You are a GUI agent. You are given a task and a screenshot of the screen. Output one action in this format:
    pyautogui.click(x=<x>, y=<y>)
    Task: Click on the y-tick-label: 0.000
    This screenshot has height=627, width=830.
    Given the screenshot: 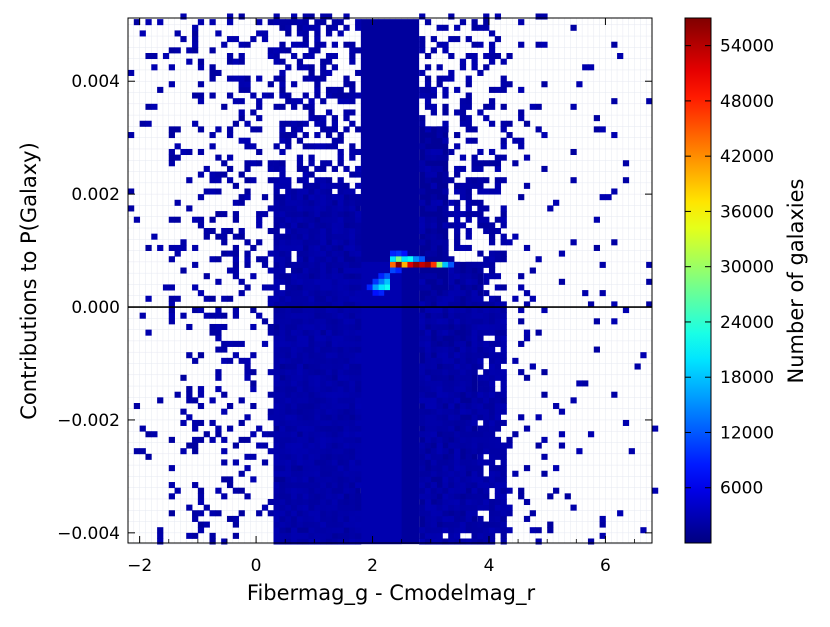 What is the action you would take?
    pyautogui.click(x=95, y=308)
    